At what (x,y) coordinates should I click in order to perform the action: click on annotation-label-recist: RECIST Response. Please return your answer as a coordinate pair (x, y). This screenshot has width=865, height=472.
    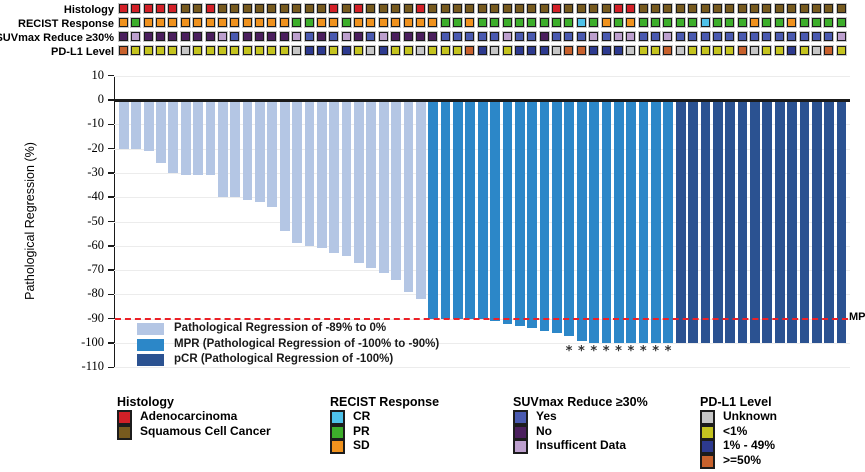
    Looking at the image, I should click on (66, 24).